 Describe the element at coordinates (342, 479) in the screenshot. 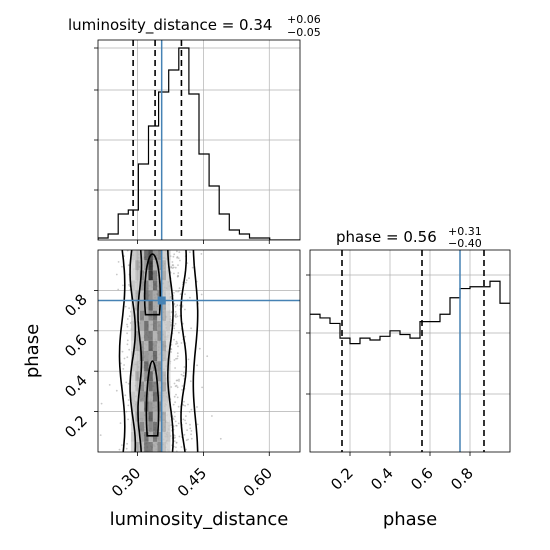

I see `x-tick-label: 0.2` at that location.